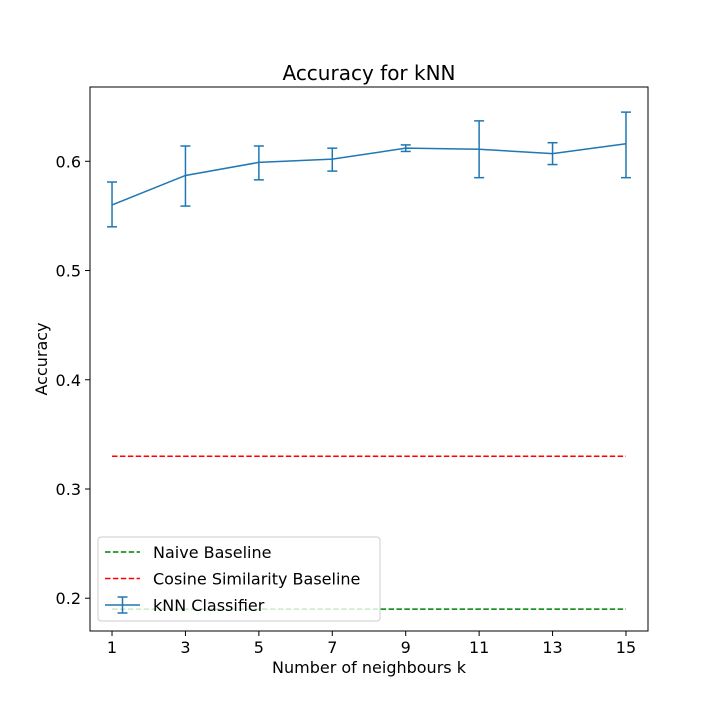 The height and width of the screenshot is (720, 720). Describe the element at coordinates (332, 647) in the screenshot. I see `x-tick-label-3: 7` at that location.